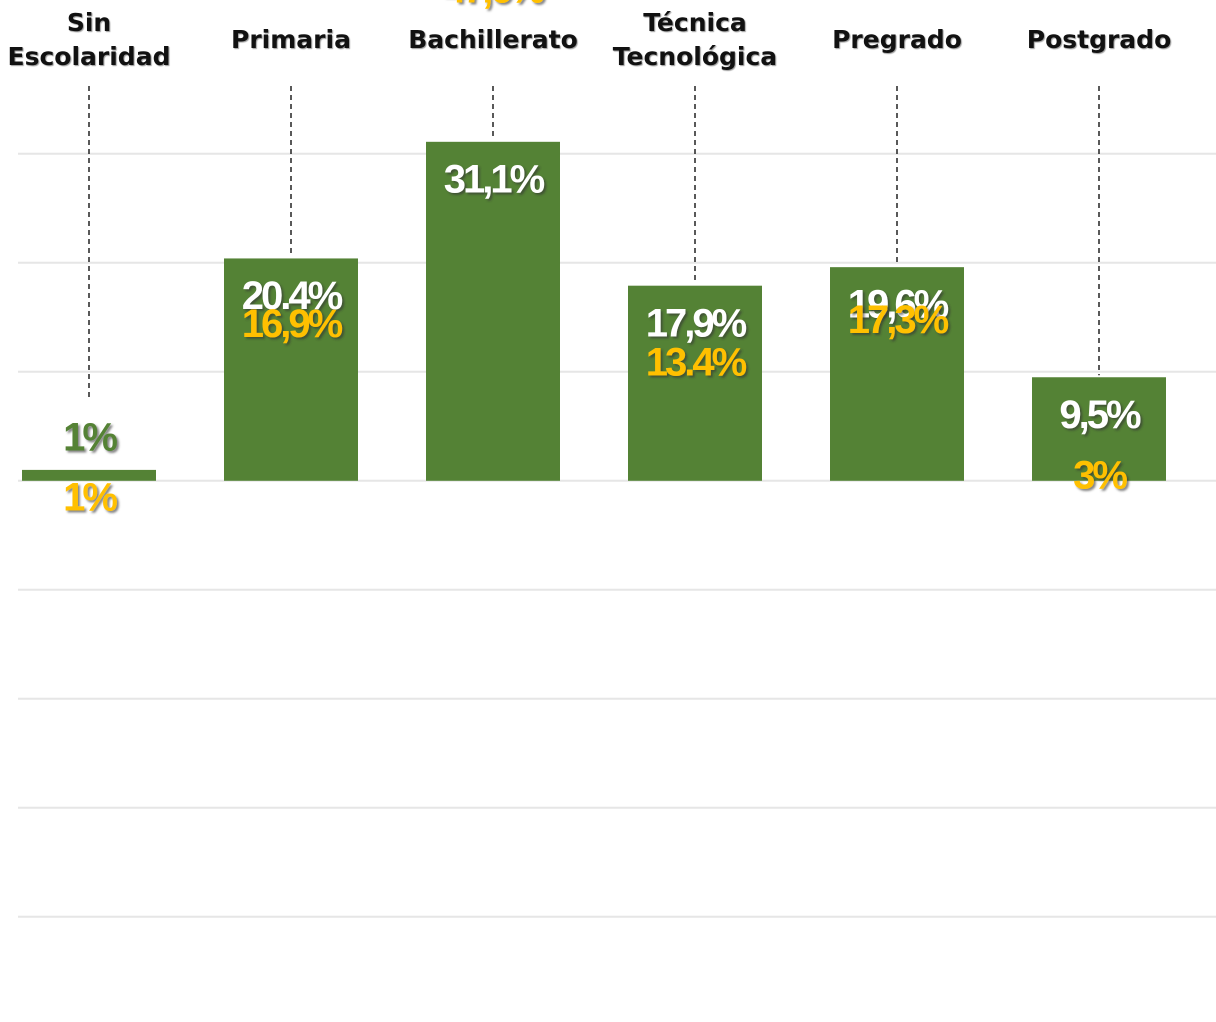 Image resolution: width=1216 pixels, height=1022 pixels. Describe the element at coordinates (292, 296) in the screenshot. I see `value-label: 20.4%` at that location.